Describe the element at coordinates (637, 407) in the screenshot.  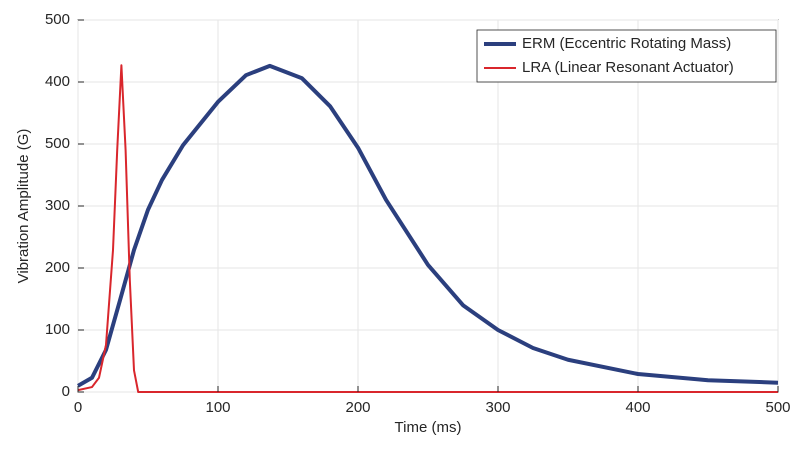
I see `x-tick-label: 400` at that location.